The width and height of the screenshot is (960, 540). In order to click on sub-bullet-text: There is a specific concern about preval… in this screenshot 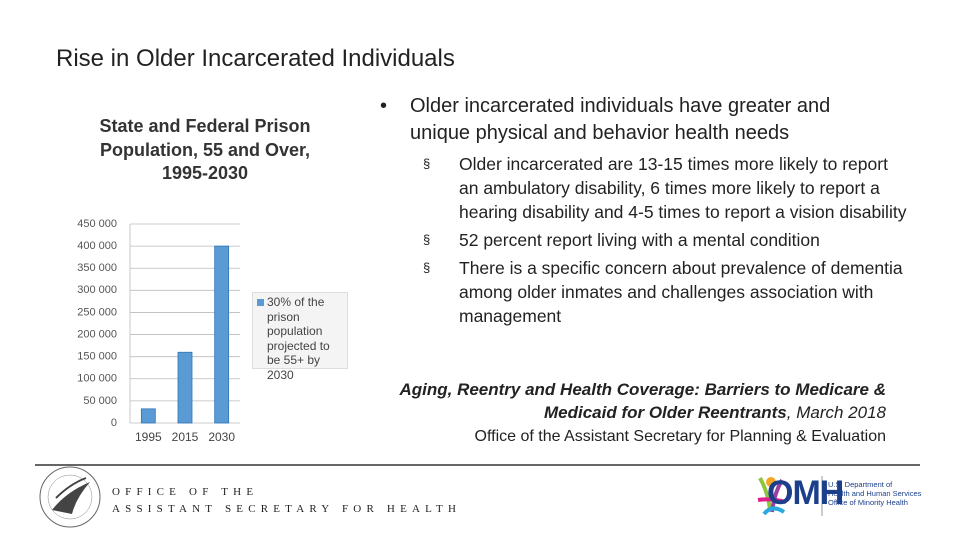, I will do `click(681, 292)`.